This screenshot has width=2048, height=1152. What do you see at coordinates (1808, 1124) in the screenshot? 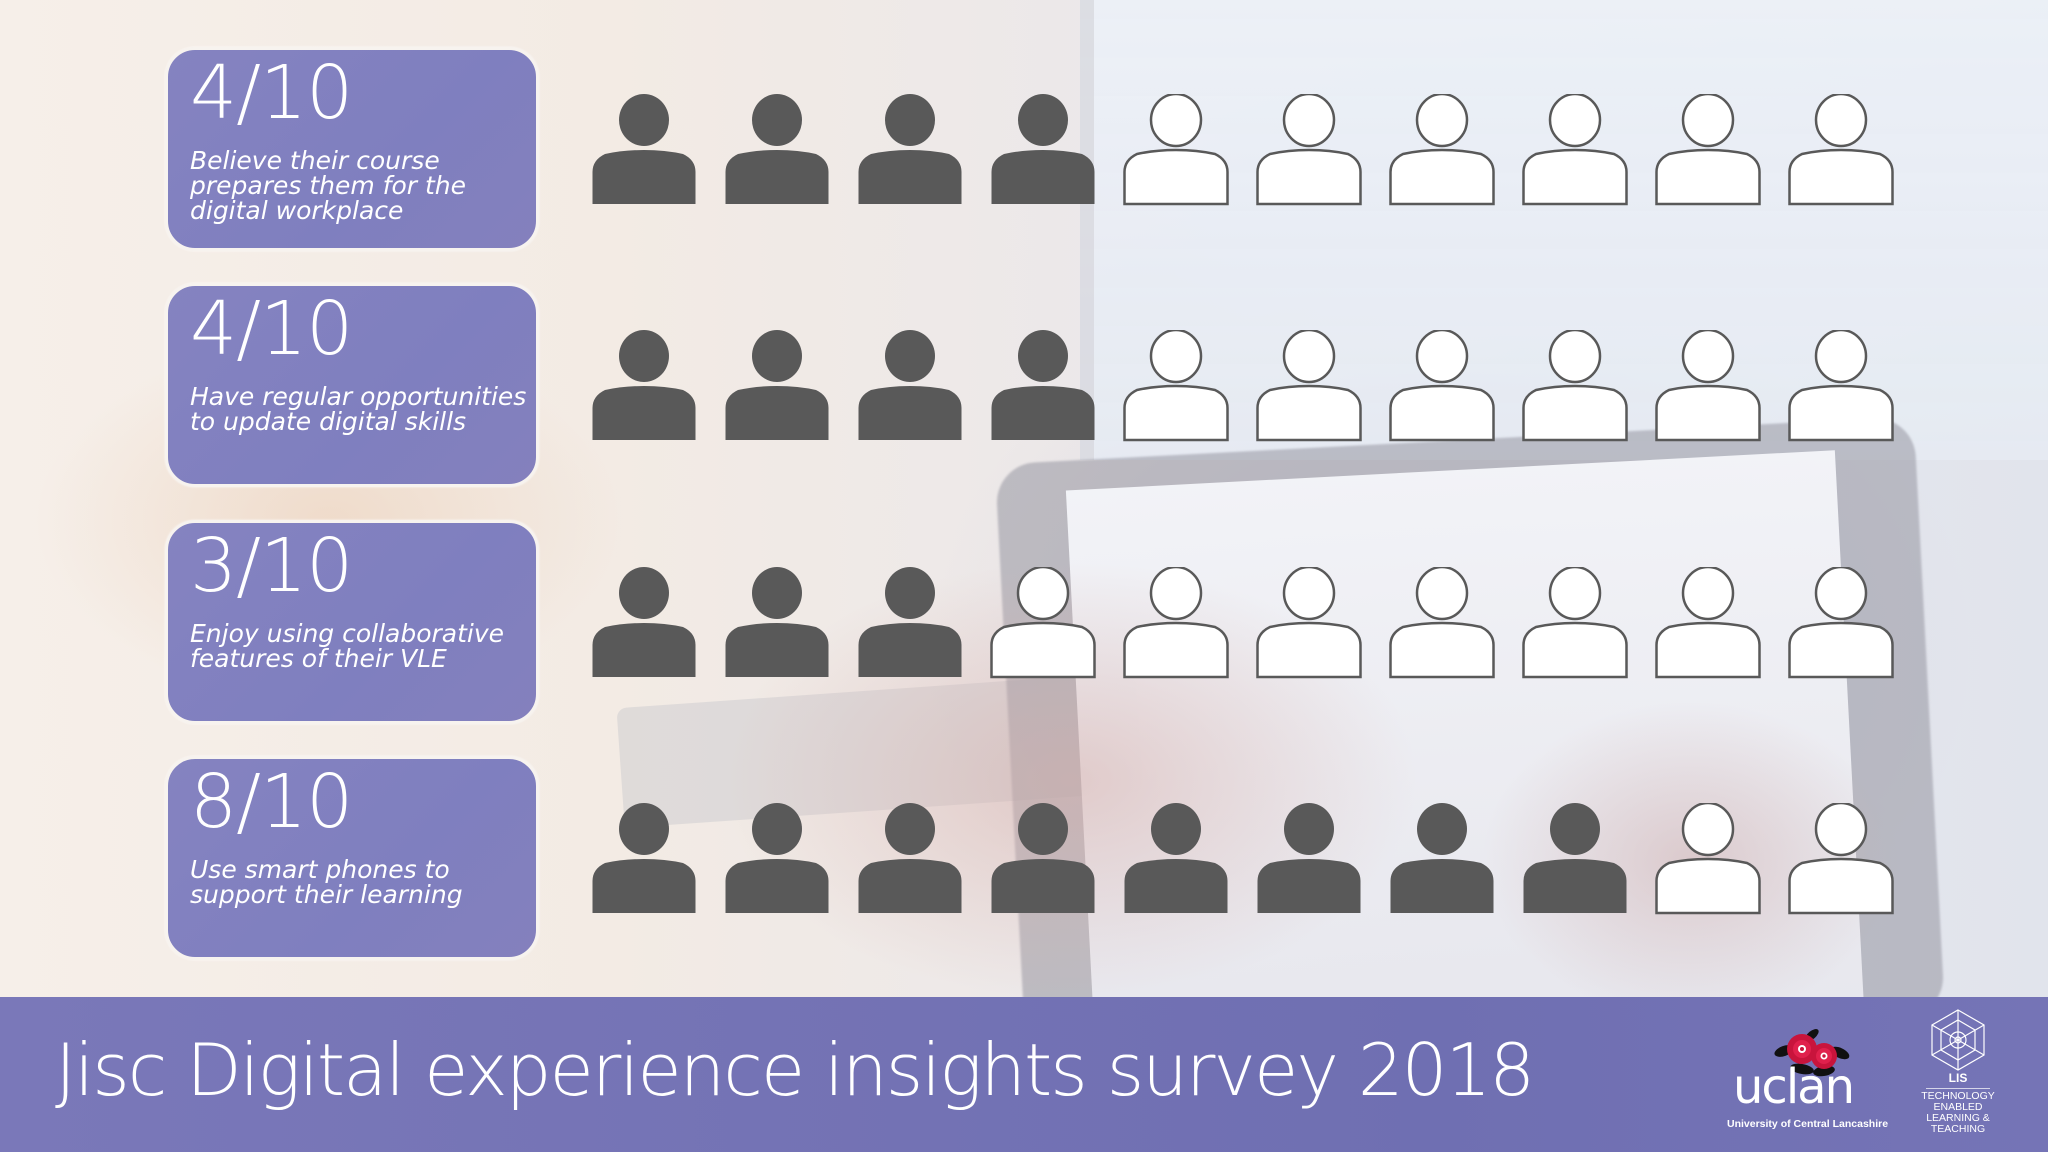
I see `uclan-subtitle: University of Central Lancashire` at bounding box center [1808, 1124].